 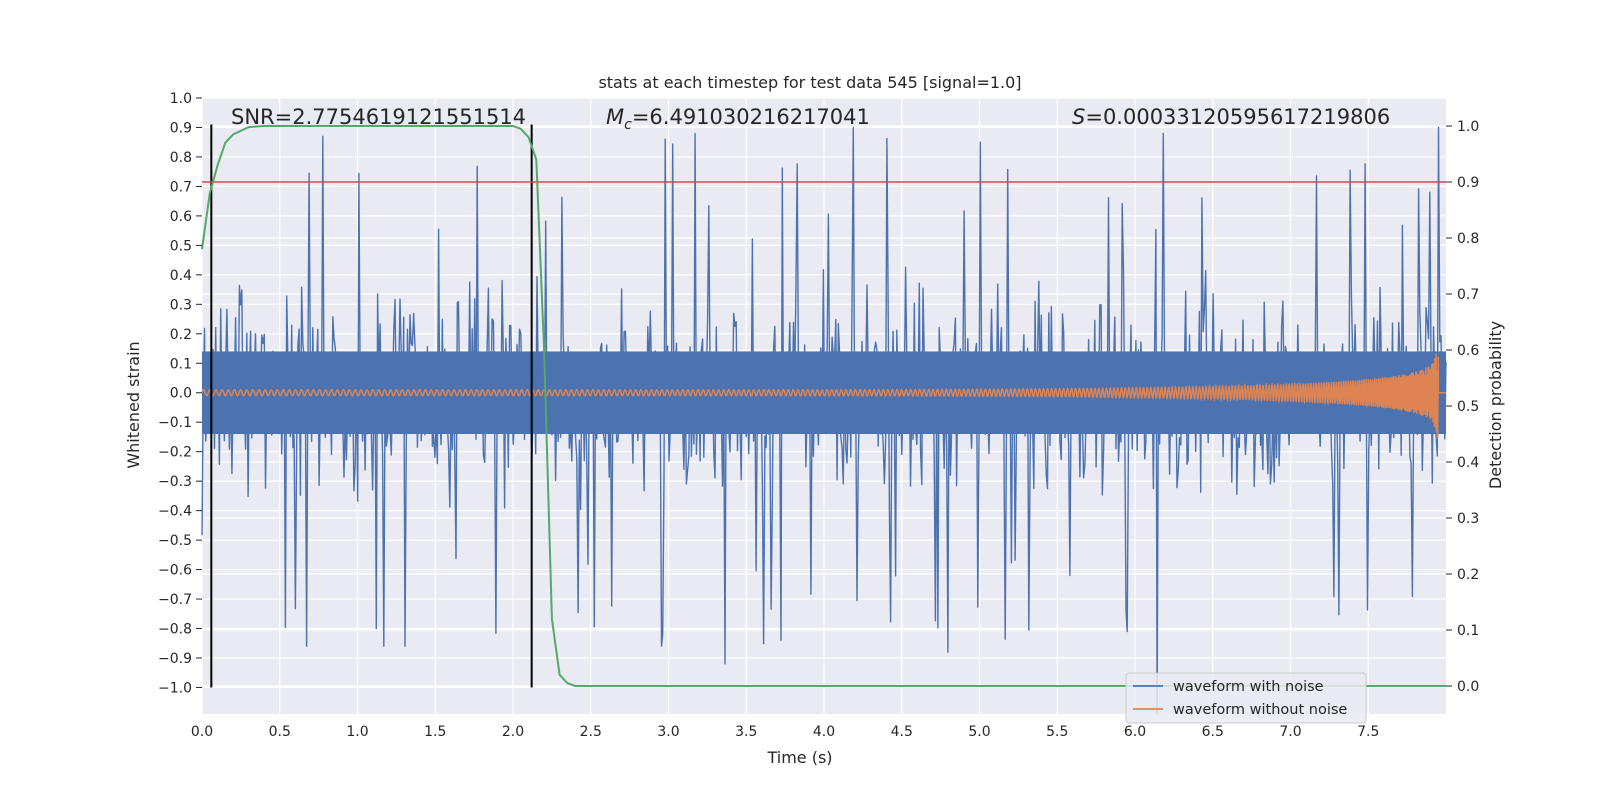 I want to click on y-tick-label: −1.0, so click(x=175, y=688).